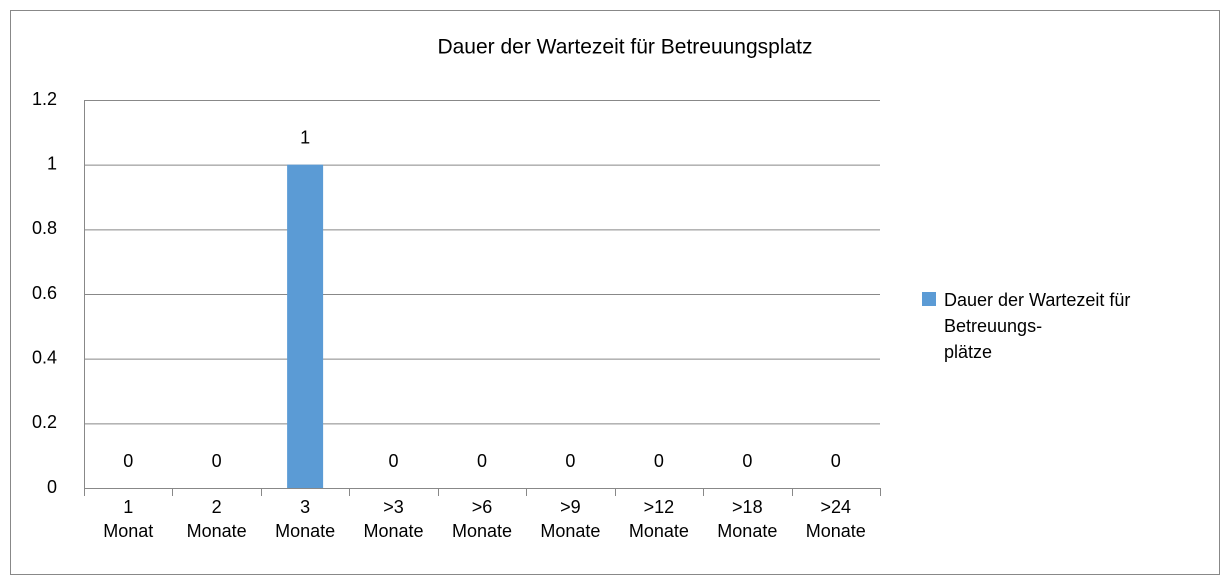 Image resolution: width=1227 pixels, height=581 pixels. What do you see at coordinates (44, 422) in the screenshot?
I see `y-tick-label: 0.2` at bounding box center [44, 422].